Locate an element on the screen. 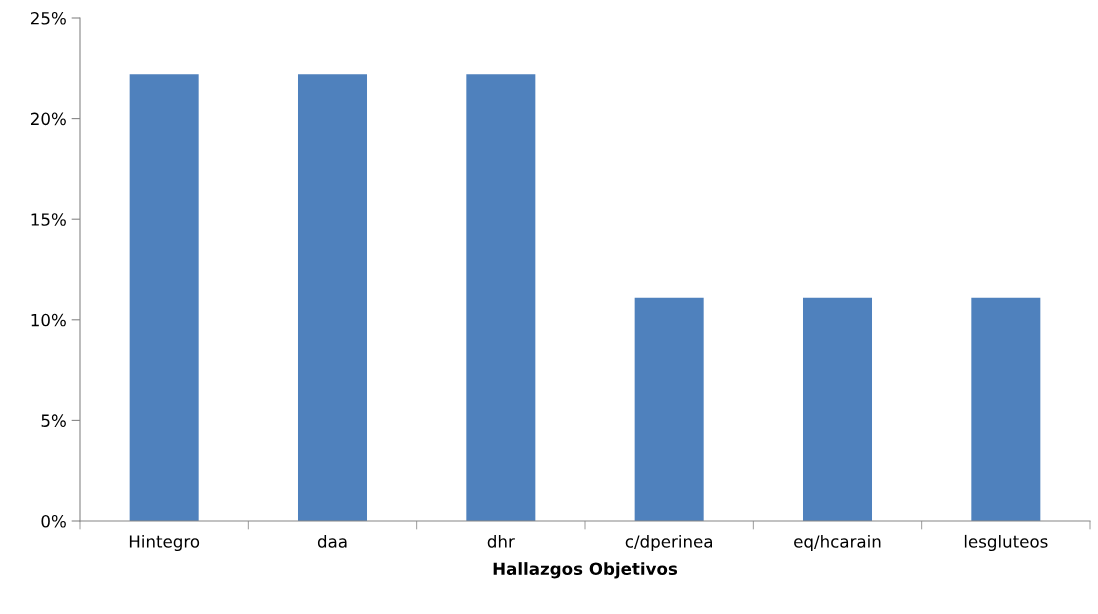 This screenshot has width=1098, height=614. x-tick-label: daa is located at coordinates (332, 541).